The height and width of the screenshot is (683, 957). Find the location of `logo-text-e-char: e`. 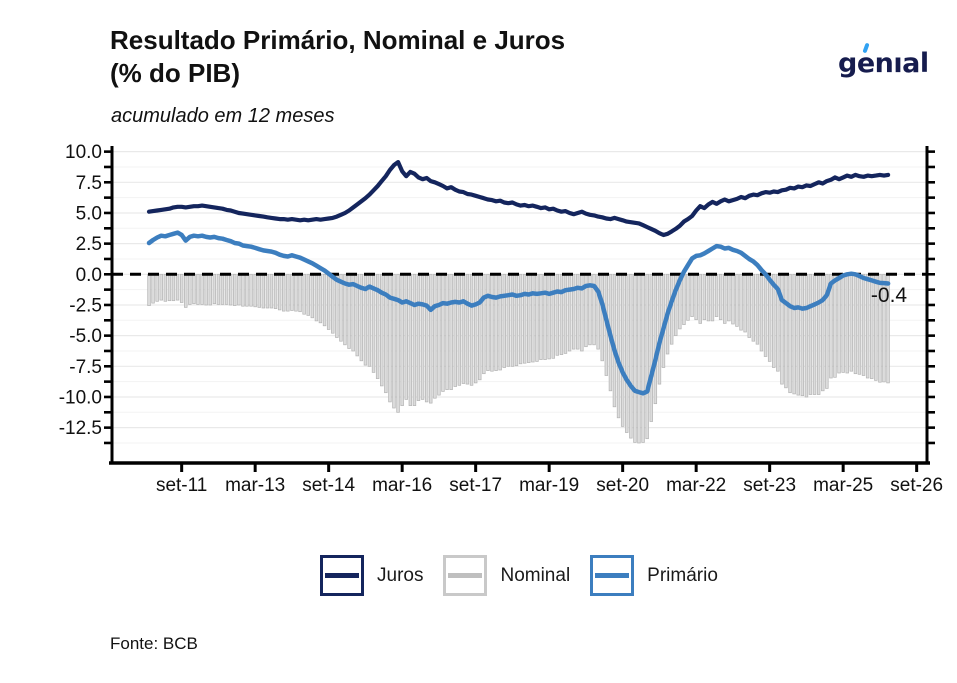

logo-text-e-char: e is located at coordinates (865, 63).